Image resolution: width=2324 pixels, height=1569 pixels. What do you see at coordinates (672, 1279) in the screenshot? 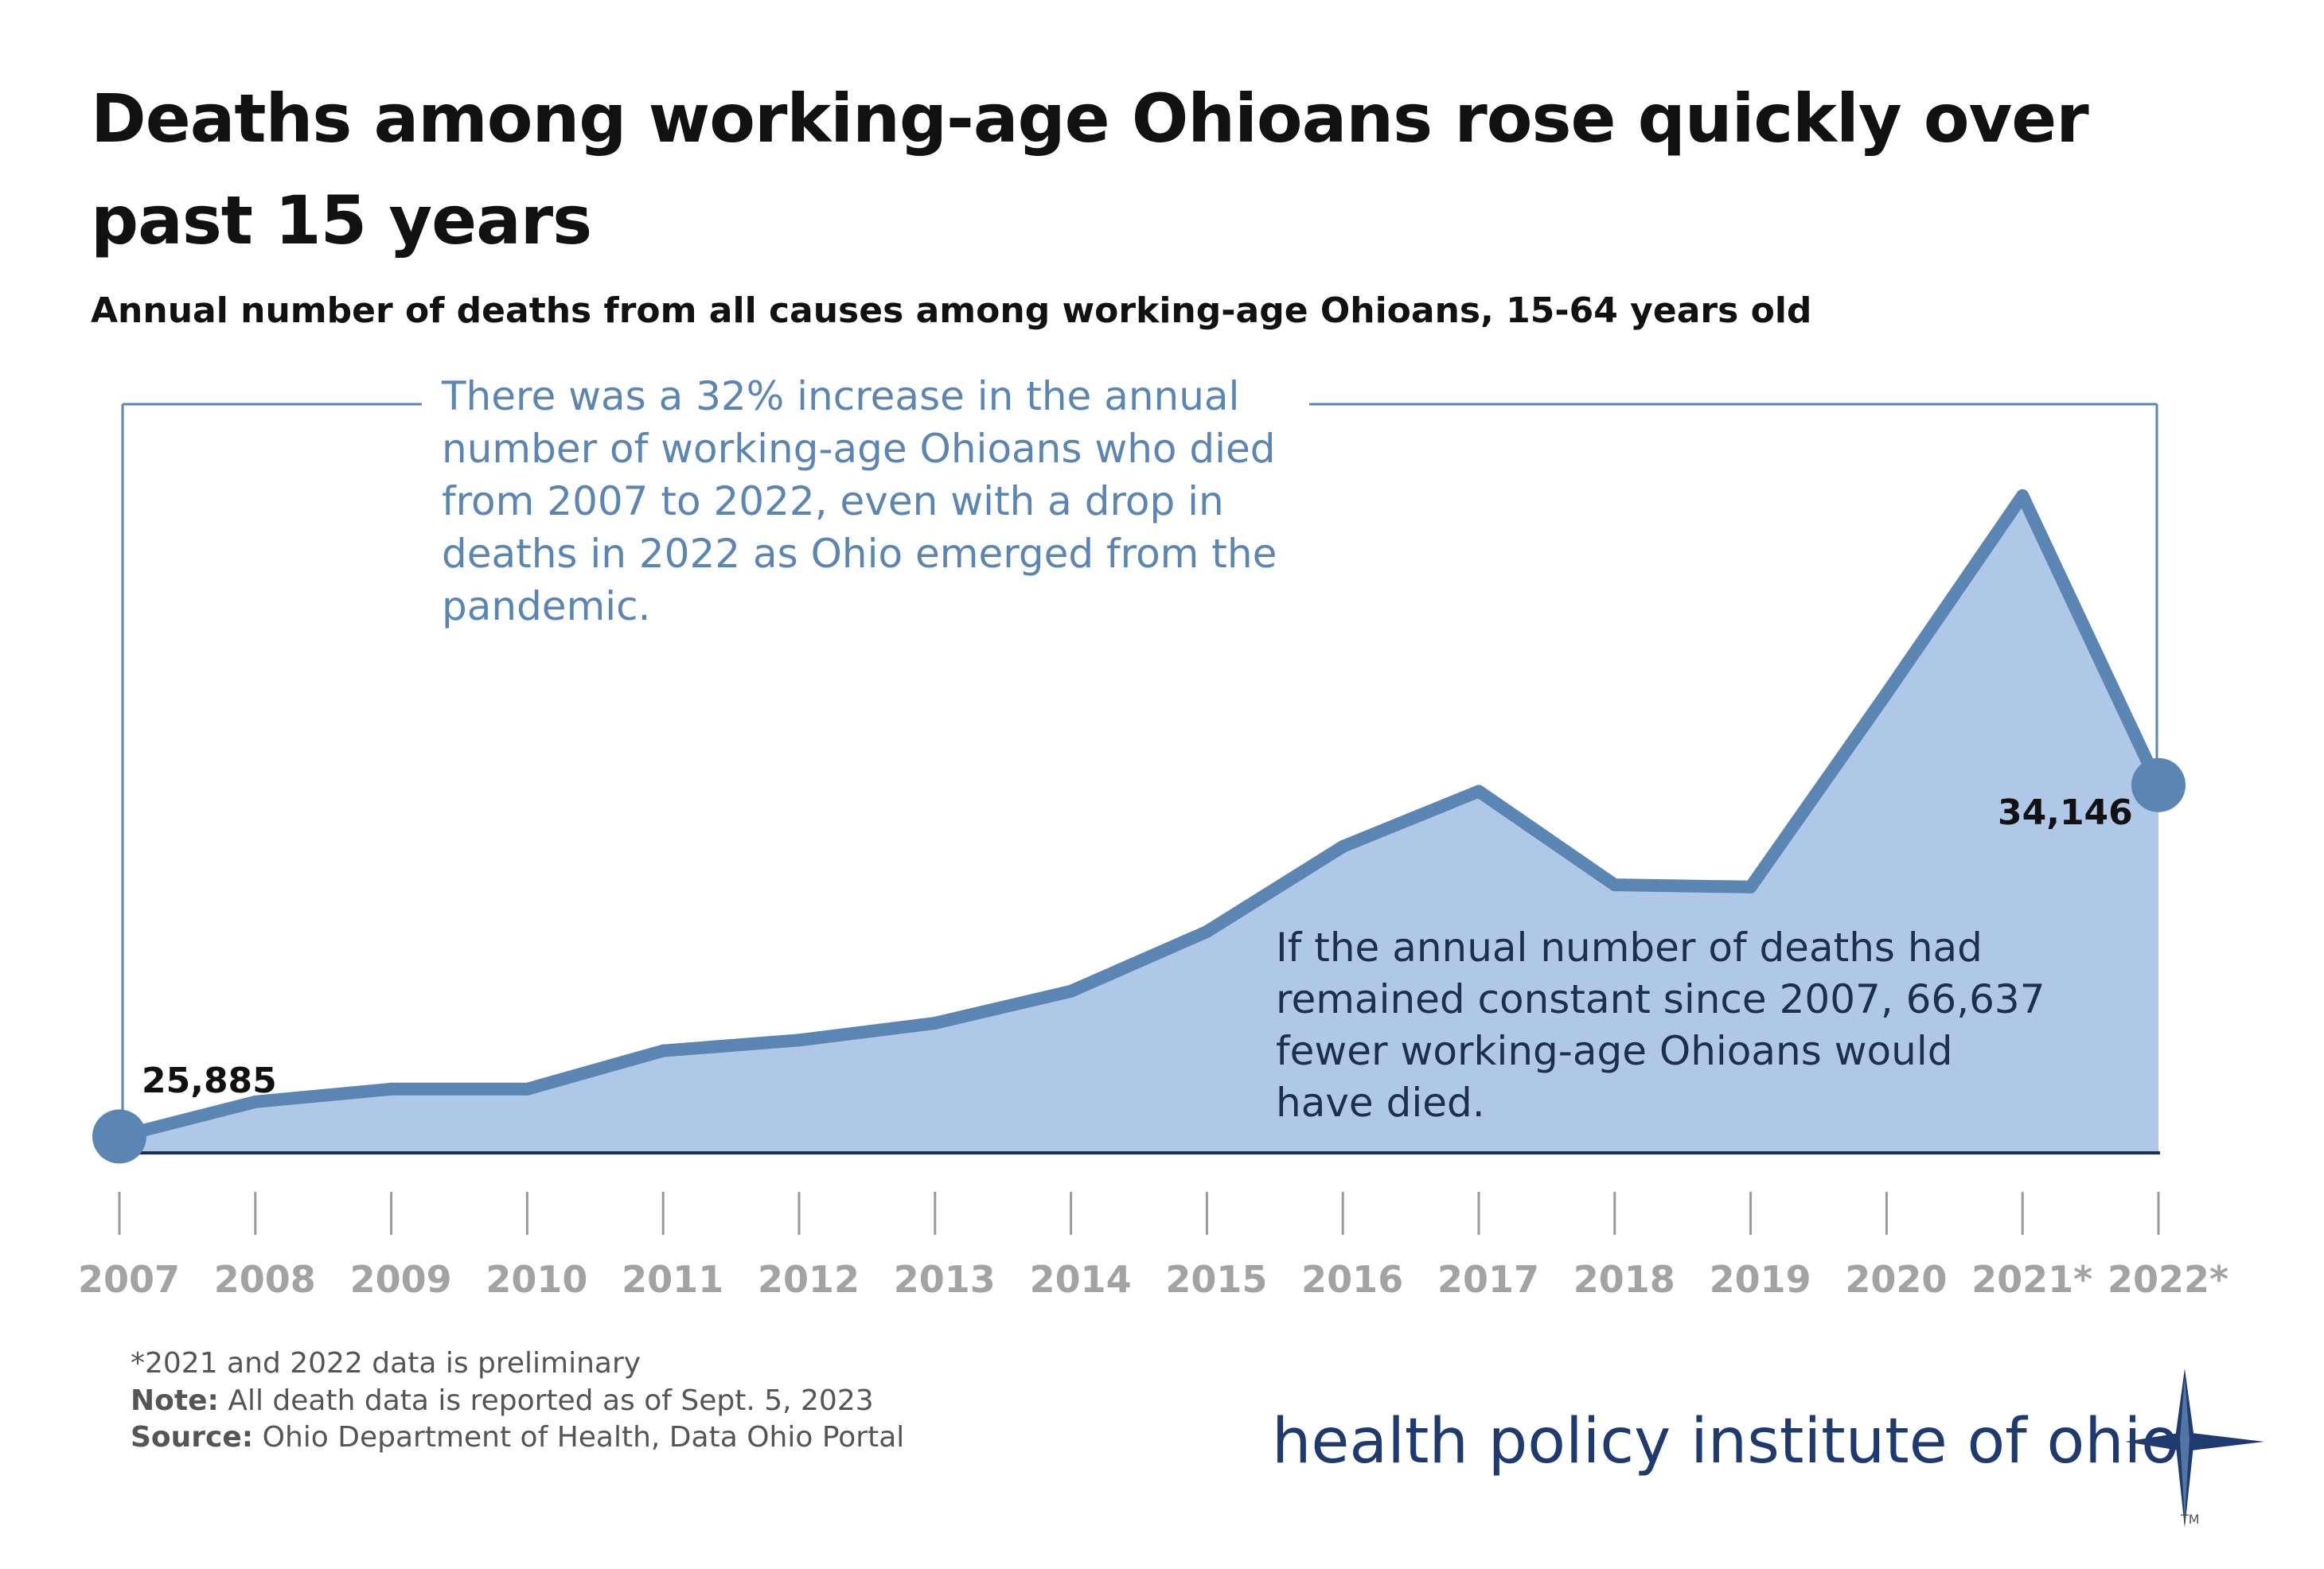
I see `x-tick-label-2011: 2011` at bounding box center [672, 1279].